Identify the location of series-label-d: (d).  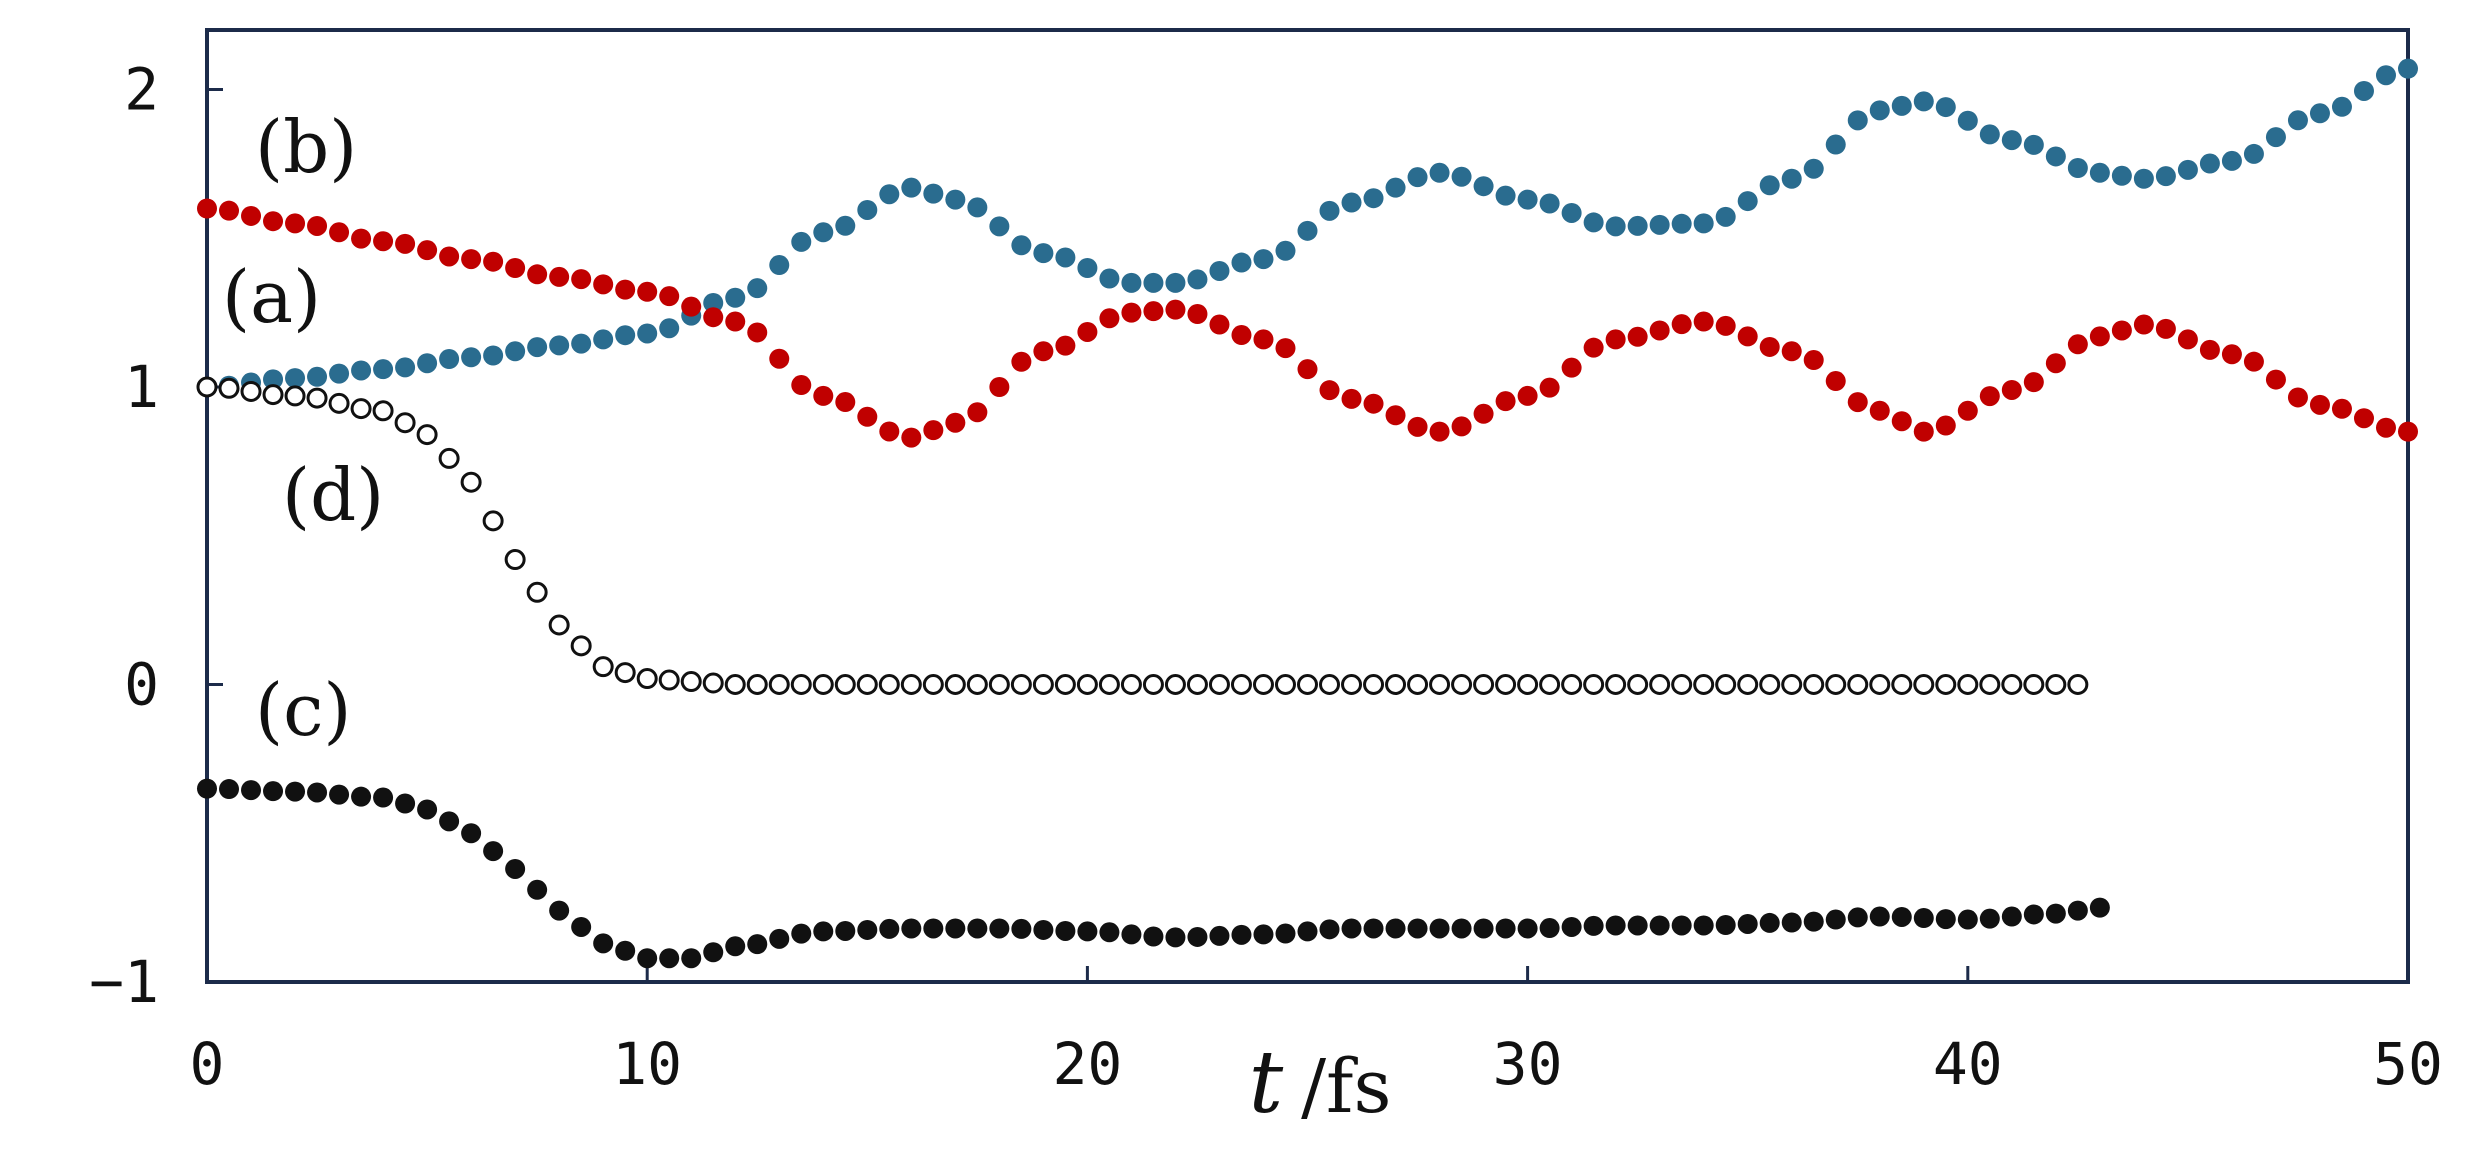
(333, 495).